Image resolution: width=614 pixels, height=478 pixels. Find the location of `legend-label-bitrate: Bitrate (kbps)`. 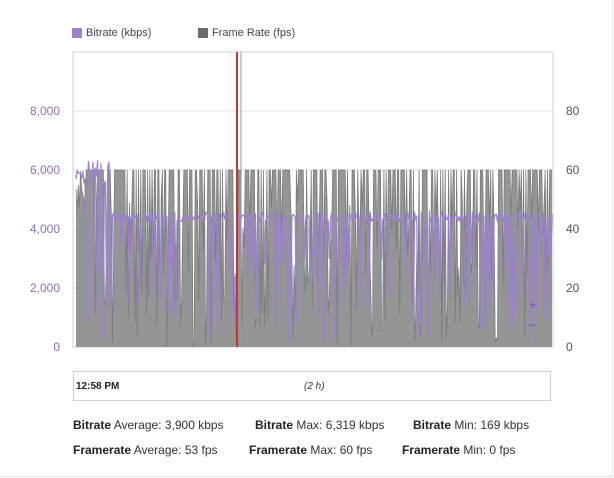

legend-label-bitrate: Bitrate (kbps) is located at coordinates (119, 33).